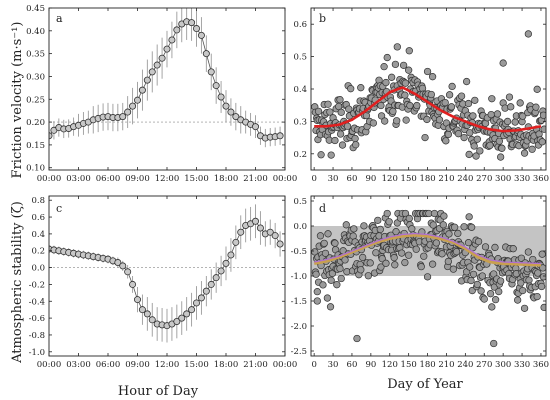 The height and width of the screenshot is (400, 550). Describe the element at coordinates (17, 100) in the screenshot. I see `ylabel-top: Friction velocity (m·s⁻¹)` at that location.